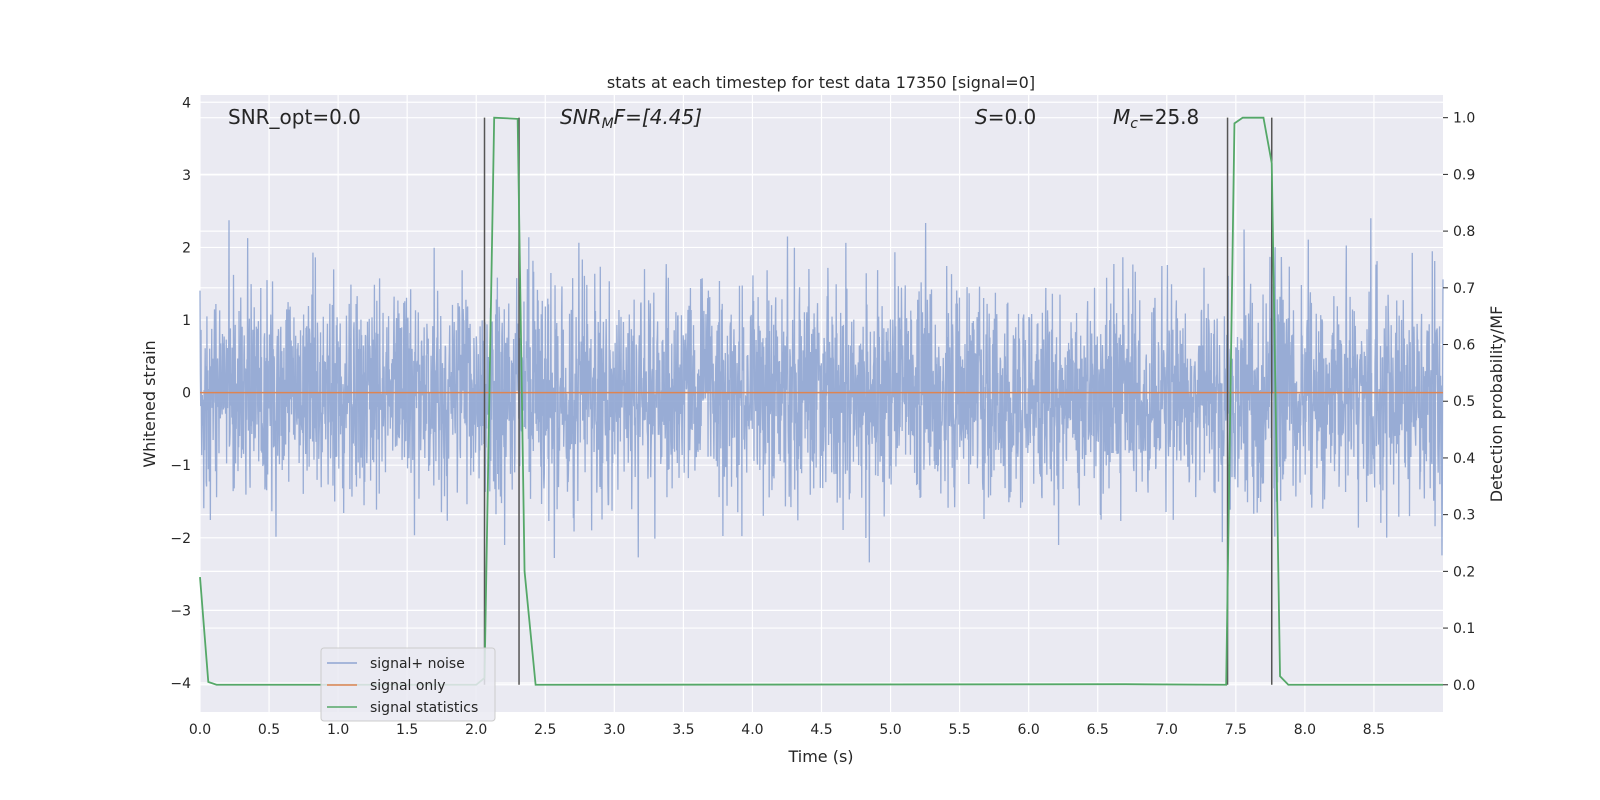 The width and height of the screenshot is (1600, 800). I want to click on x-tick-label: 6.0, so click(1029, 730).